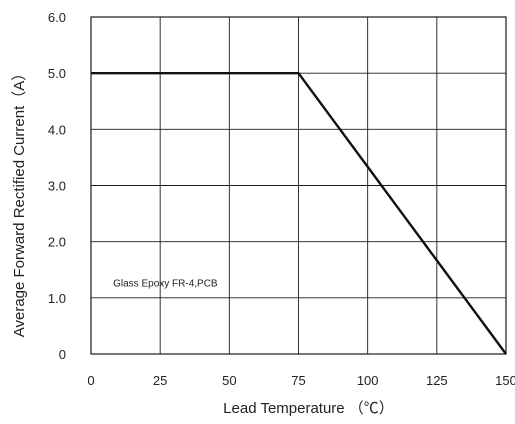  I want to click on y-tick-labels: 0 1.0 2.0 3.0 4.0 5.0 6.0, so click(57, 186).